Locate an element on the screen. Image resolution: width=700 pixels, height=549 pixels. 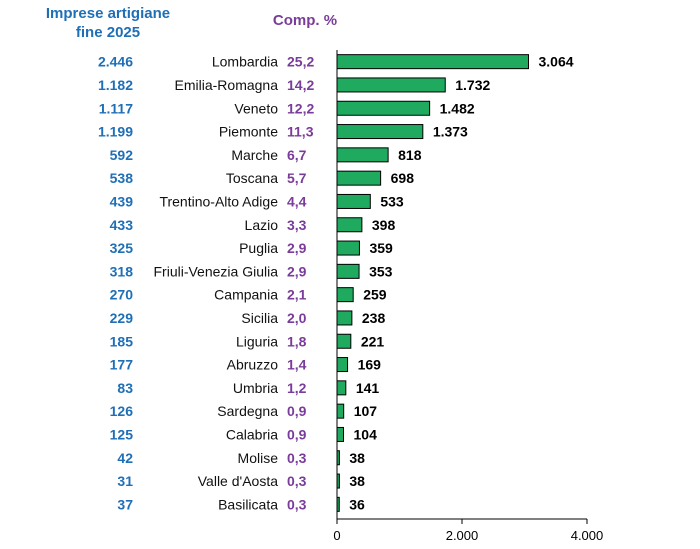
comp-percent-value: 1,4 is located at coordinates (297, 365).